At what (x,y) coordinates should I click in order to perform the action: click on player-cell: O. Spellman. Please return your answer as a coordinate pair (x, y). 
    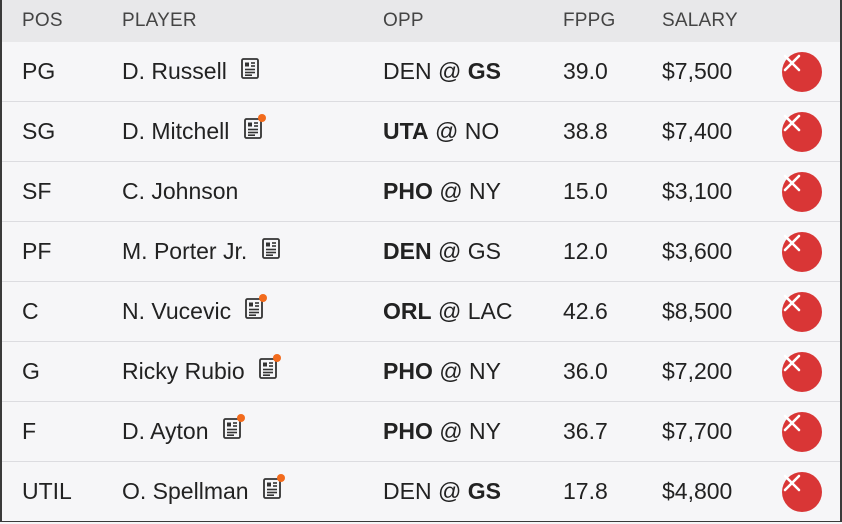
    Looking at the image, I should click on (203, 489).